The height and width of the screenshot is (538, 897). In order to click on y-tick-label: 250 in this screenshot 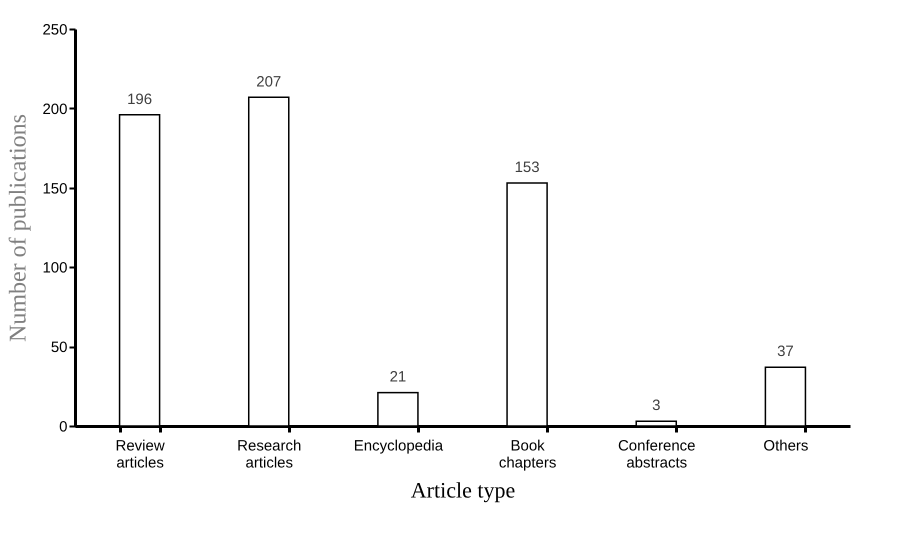, I will do `click(55, 30)`.